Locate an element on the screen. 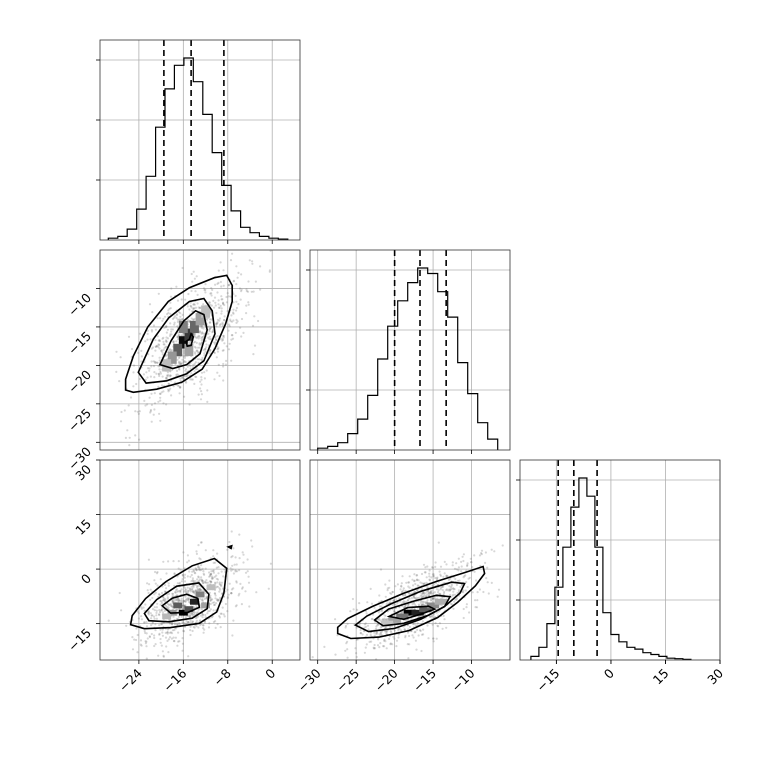 This screenshot has height=760, width=760. x-tick-label-p3: 0 is located at coordinates (609, 673).